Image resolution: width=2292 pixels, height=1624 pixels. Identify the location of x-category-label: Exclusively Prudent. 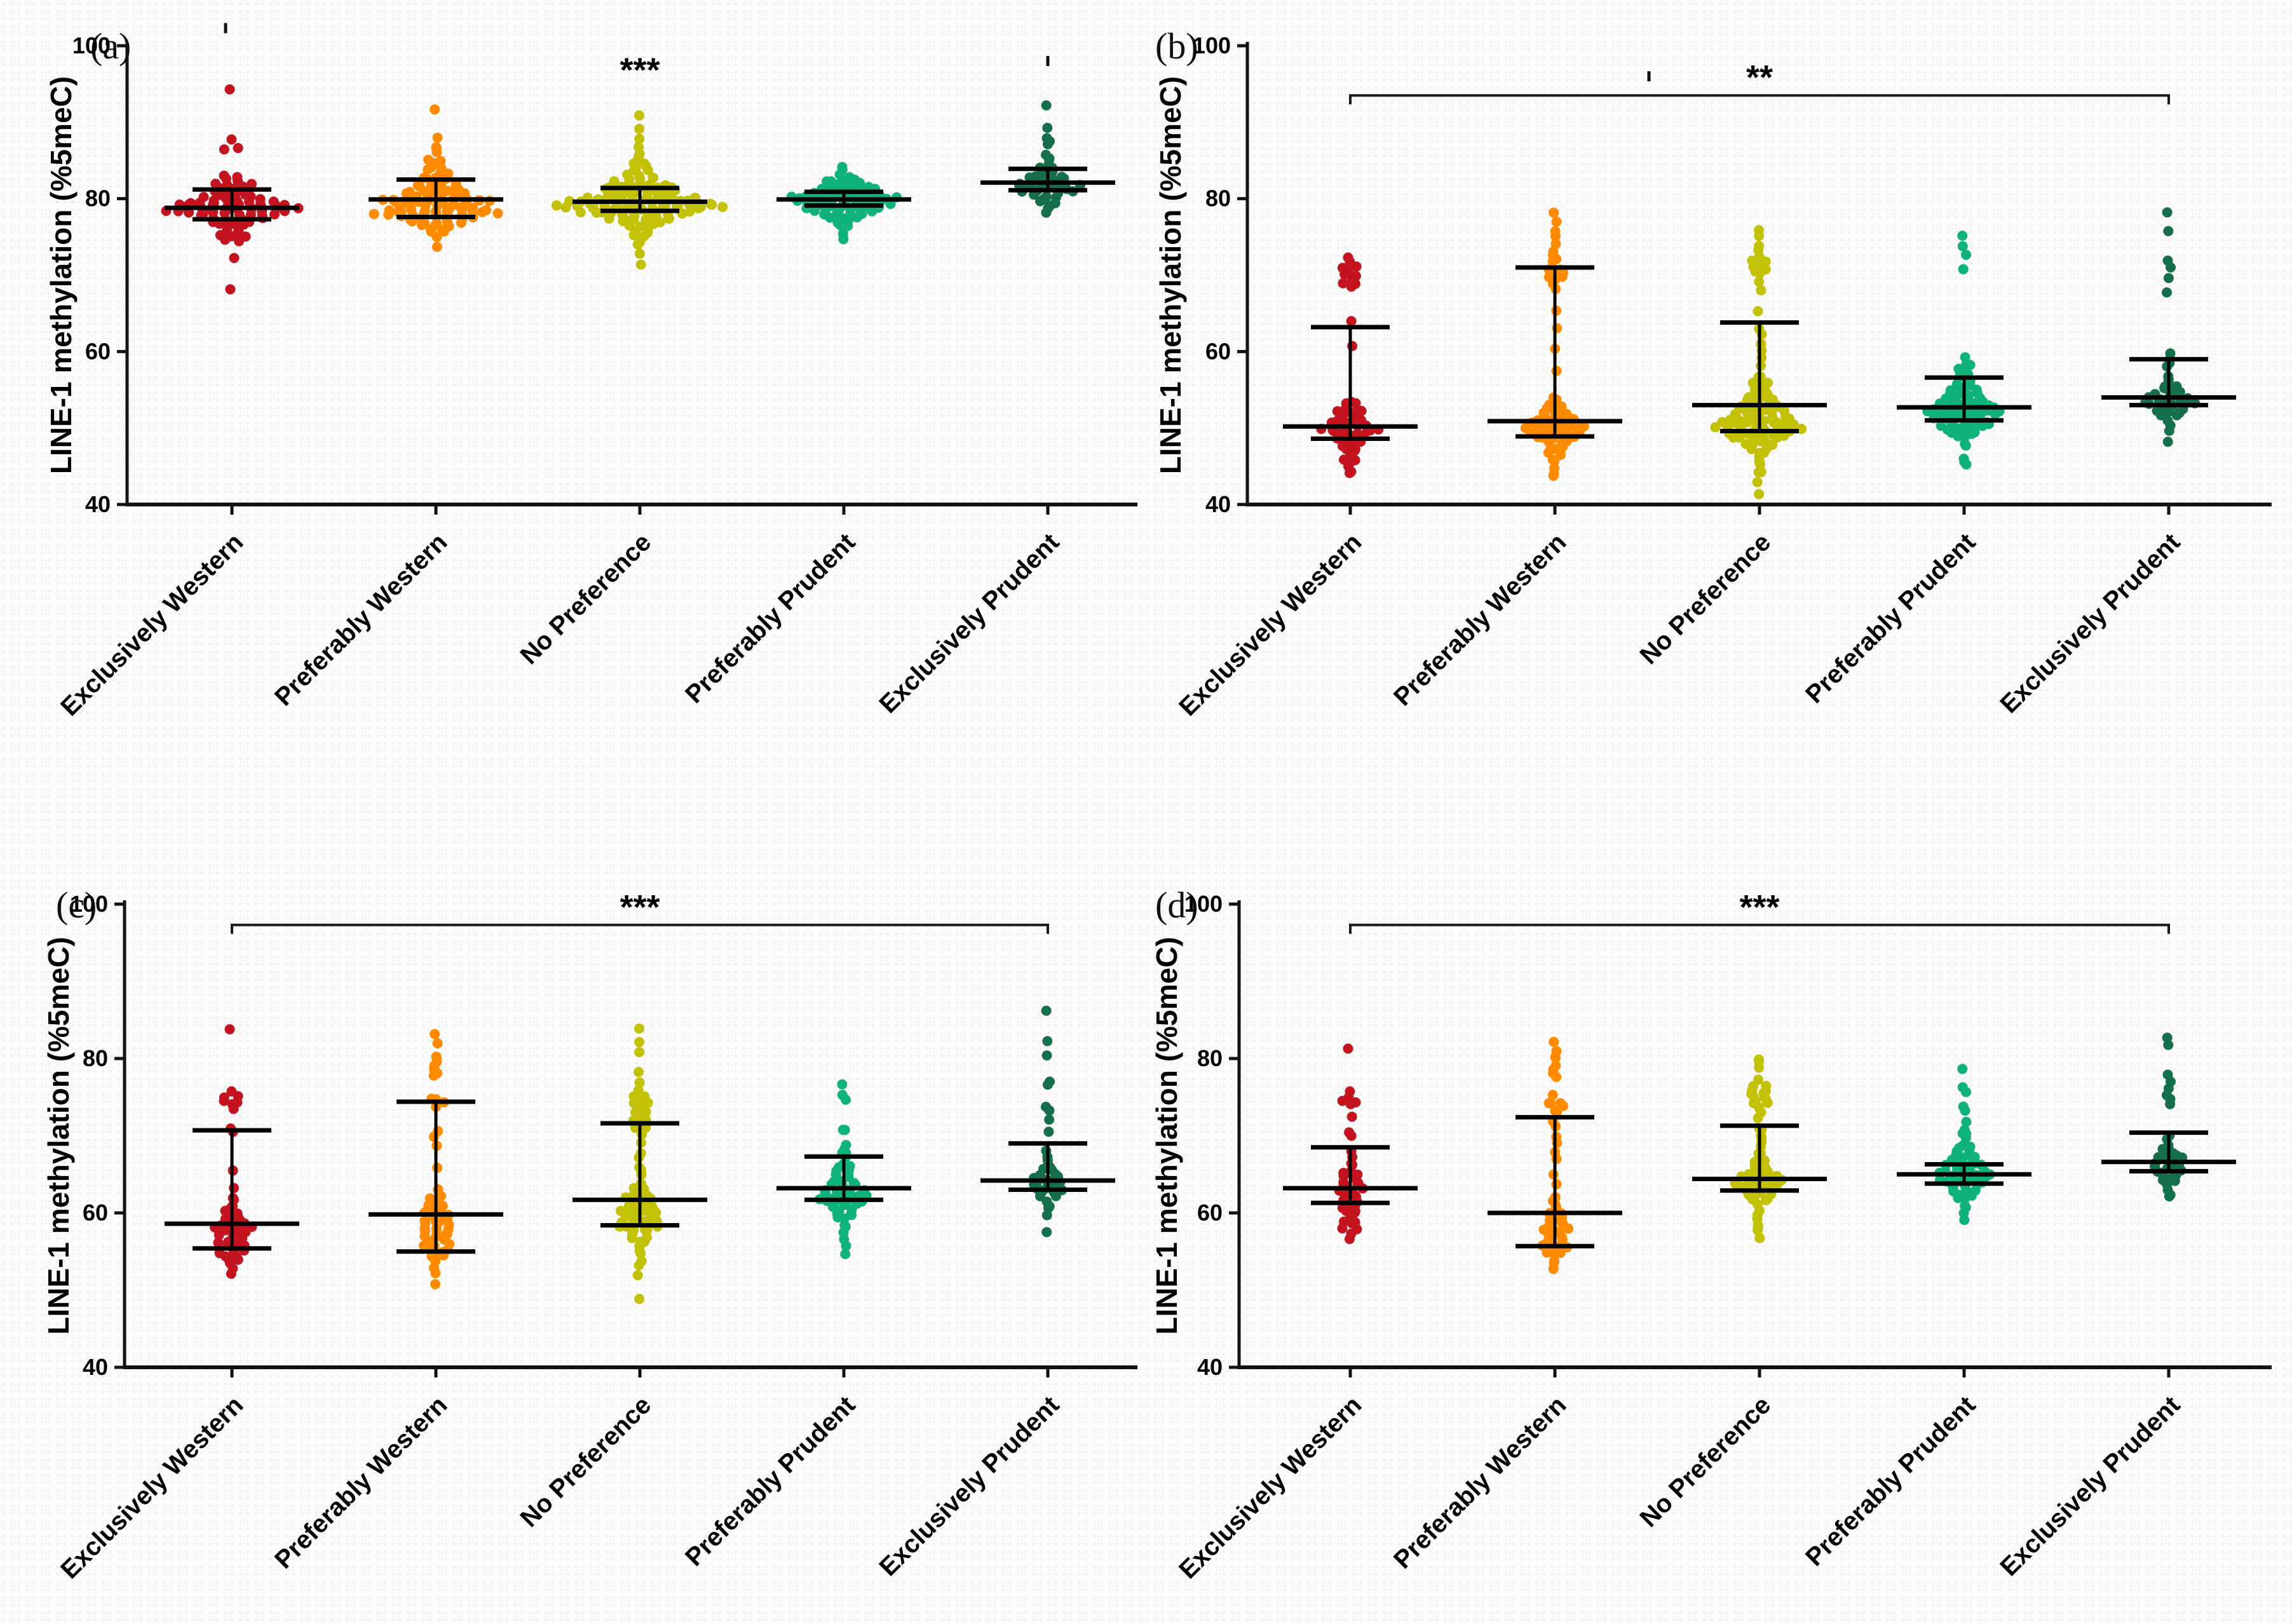
(2090, 623).